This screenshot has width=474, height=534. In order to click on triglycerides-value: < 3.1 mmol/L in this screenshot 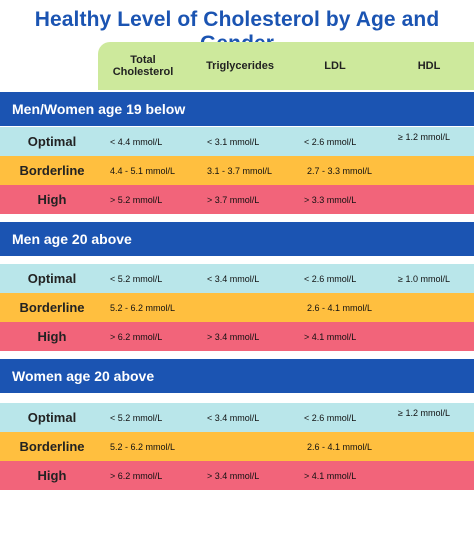, I will do `click(233, 141)`.